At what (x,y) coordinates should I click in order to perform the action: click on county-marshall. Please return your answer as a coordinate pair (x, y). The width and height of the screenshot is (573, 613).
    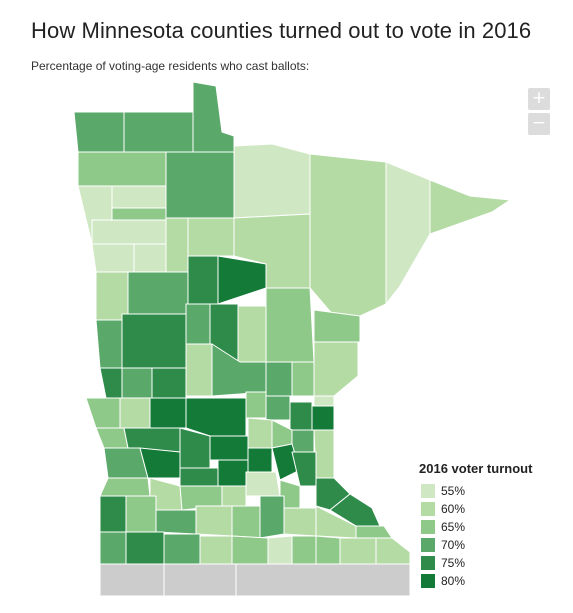
    Looking at the image, I should click on (122, 169).